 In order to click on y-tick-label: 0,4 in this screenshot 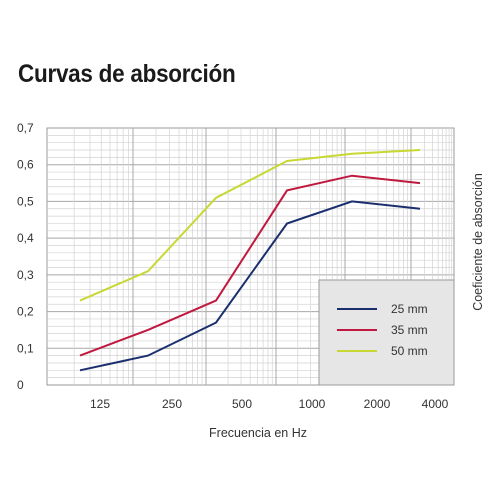, I will do `click(25, 238)`.